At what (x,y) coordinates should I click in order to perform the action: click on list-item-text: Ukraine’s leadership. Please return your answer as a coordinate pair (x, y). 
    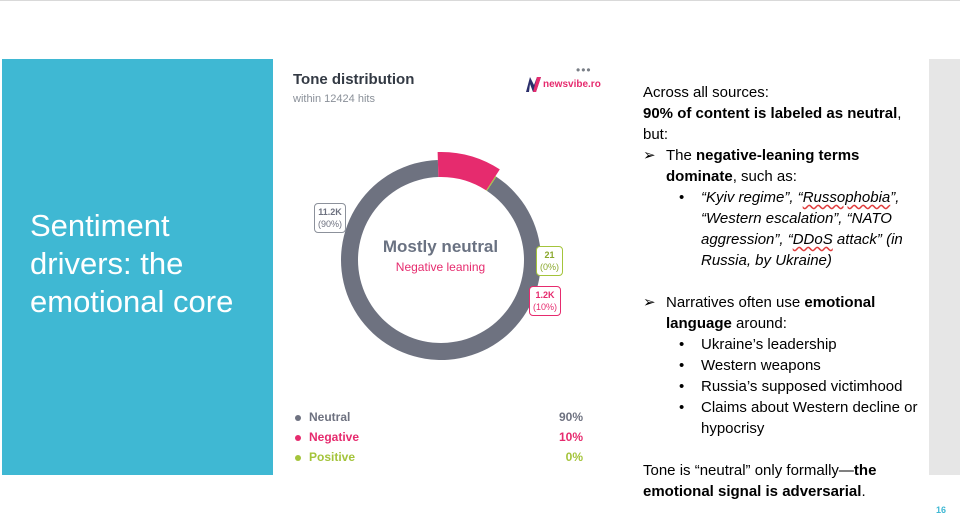
    Looking at the image, I should click on (769, 344).